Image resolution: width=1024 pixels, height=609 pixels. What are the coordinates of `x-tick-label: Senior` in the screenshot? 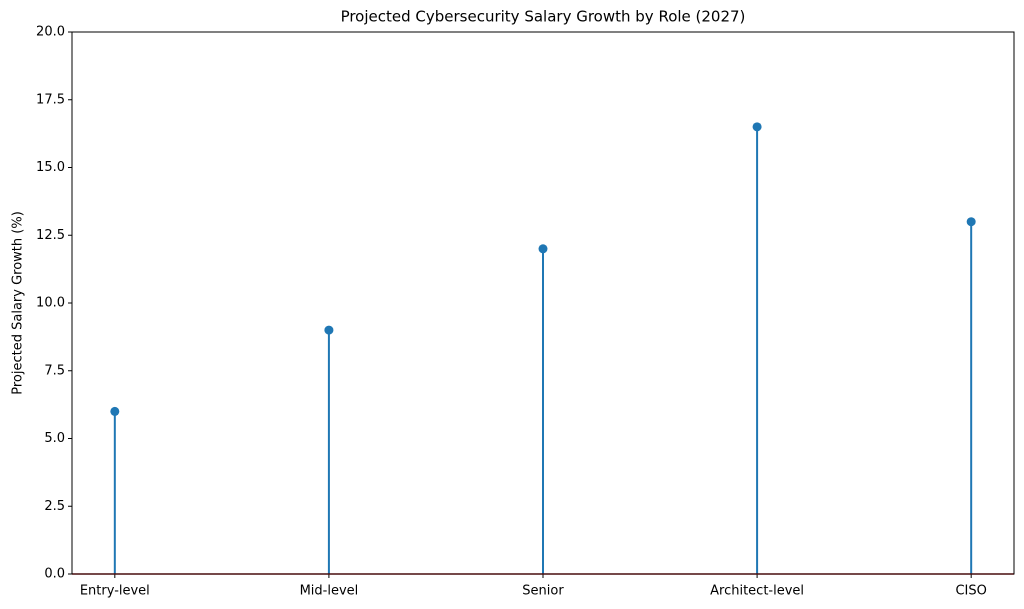 It's located at (543, 591).